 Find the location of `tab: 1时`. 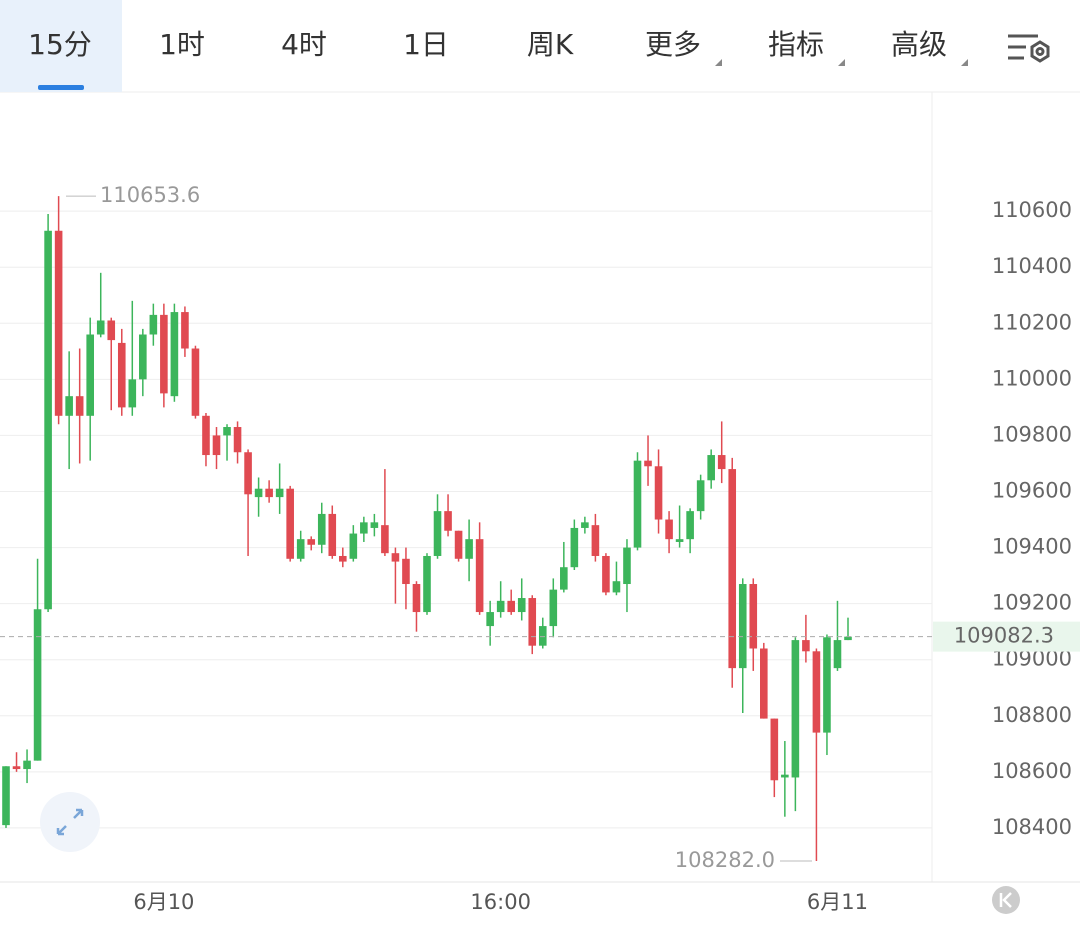

tab: 1时 is located at coordinates (182, 44).